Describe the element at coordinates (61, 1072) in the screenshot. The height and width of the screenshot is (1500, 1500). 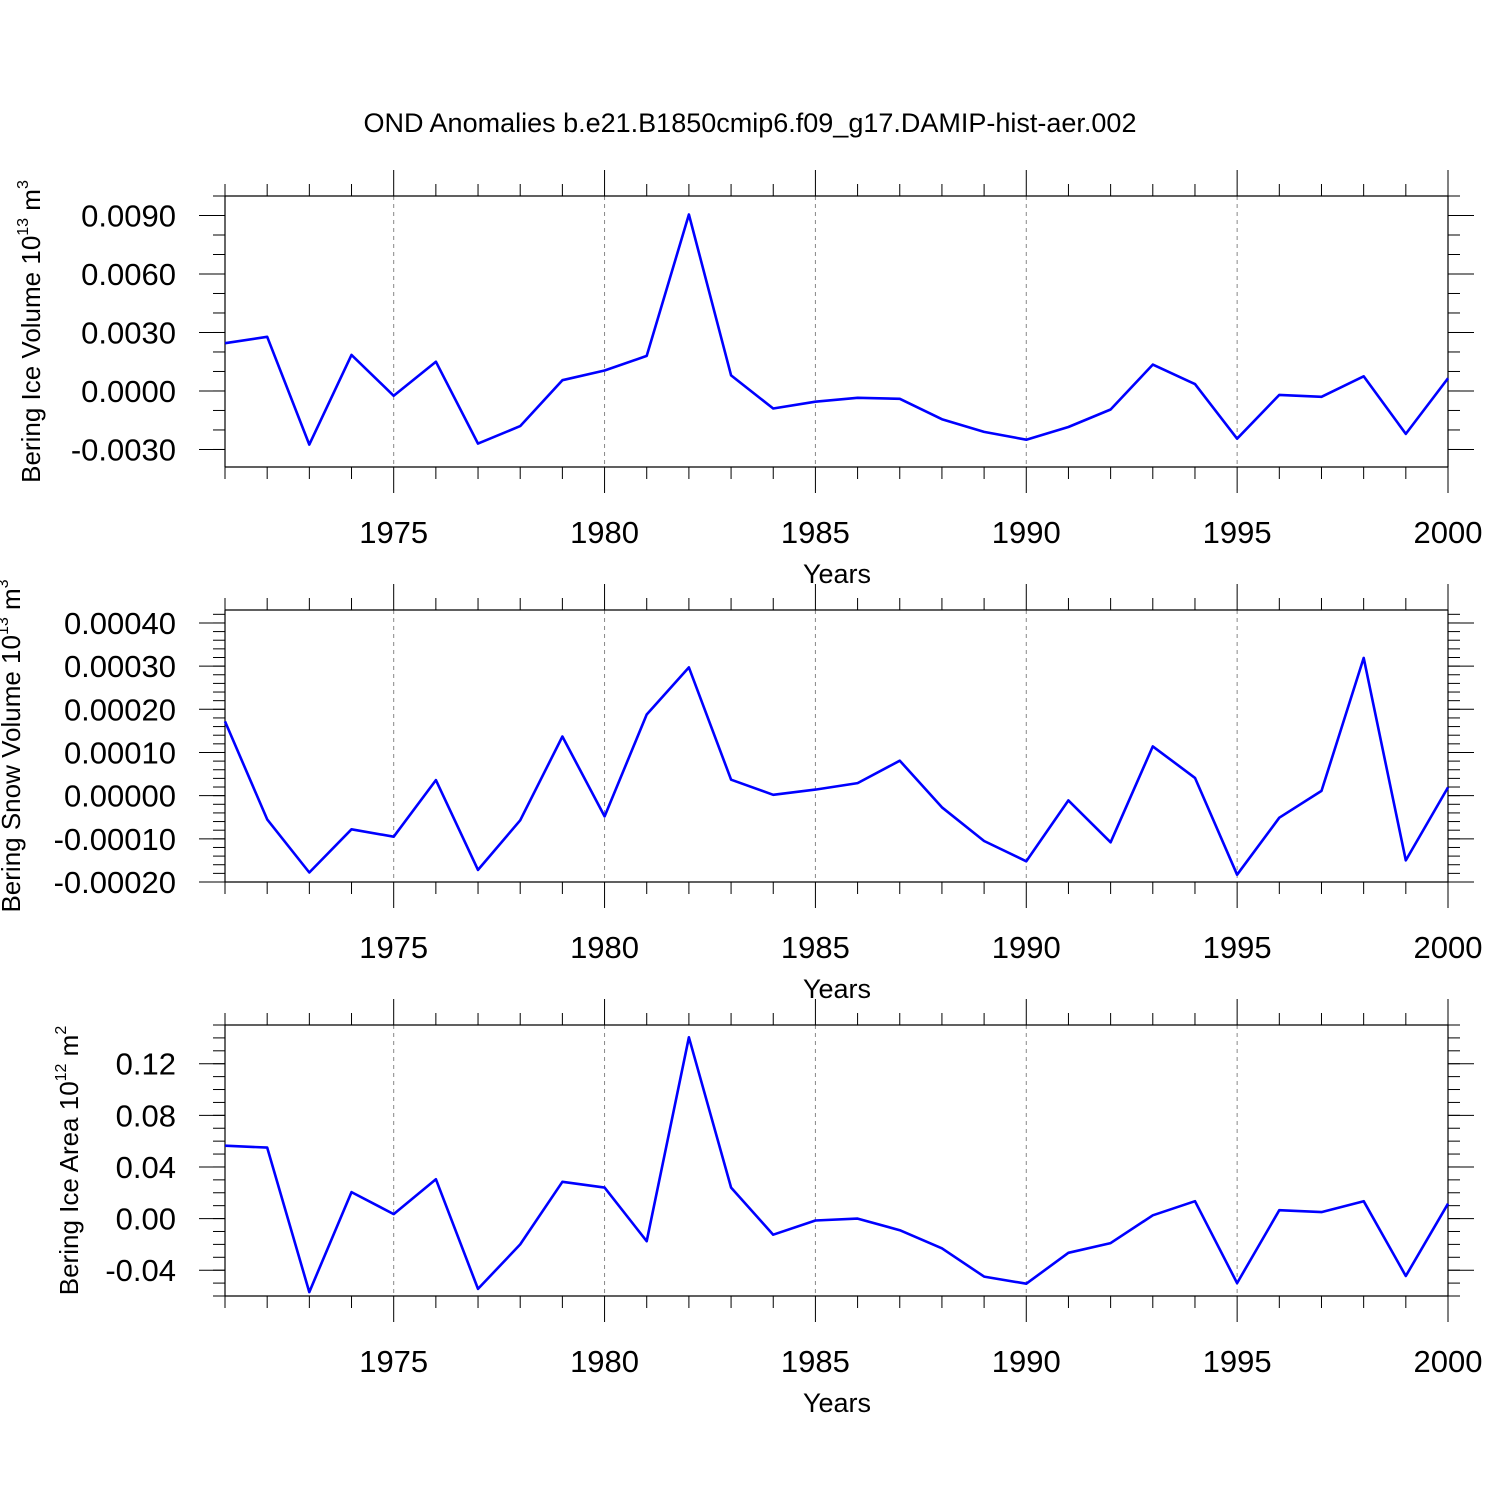
I see `y-axis-label-exponent: 12` at that location.